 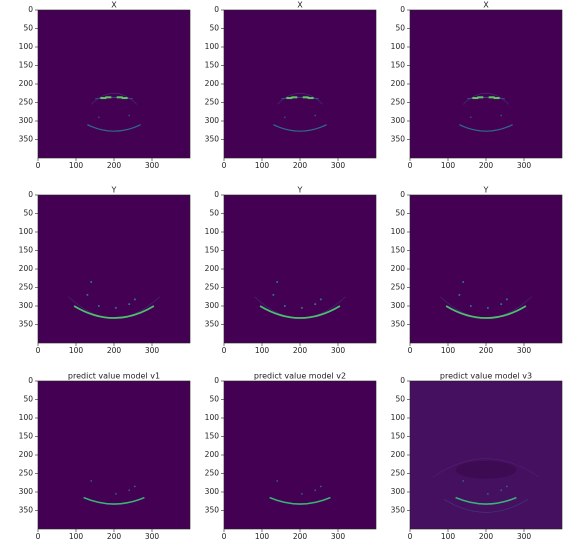 I want to click on panel-title: predict value model v3, so click(x=486, y=376).